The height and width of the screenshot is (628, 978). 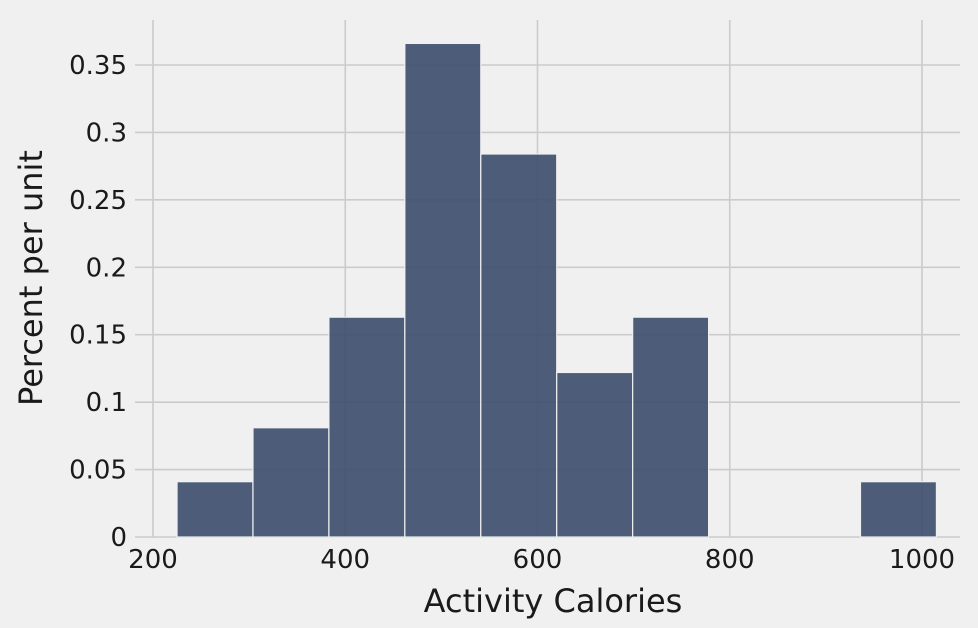 What do you see at coordinates (98, 336) in the screenshot?
I see `y-tick-label: 0.15` at bounding box center [98, 336].